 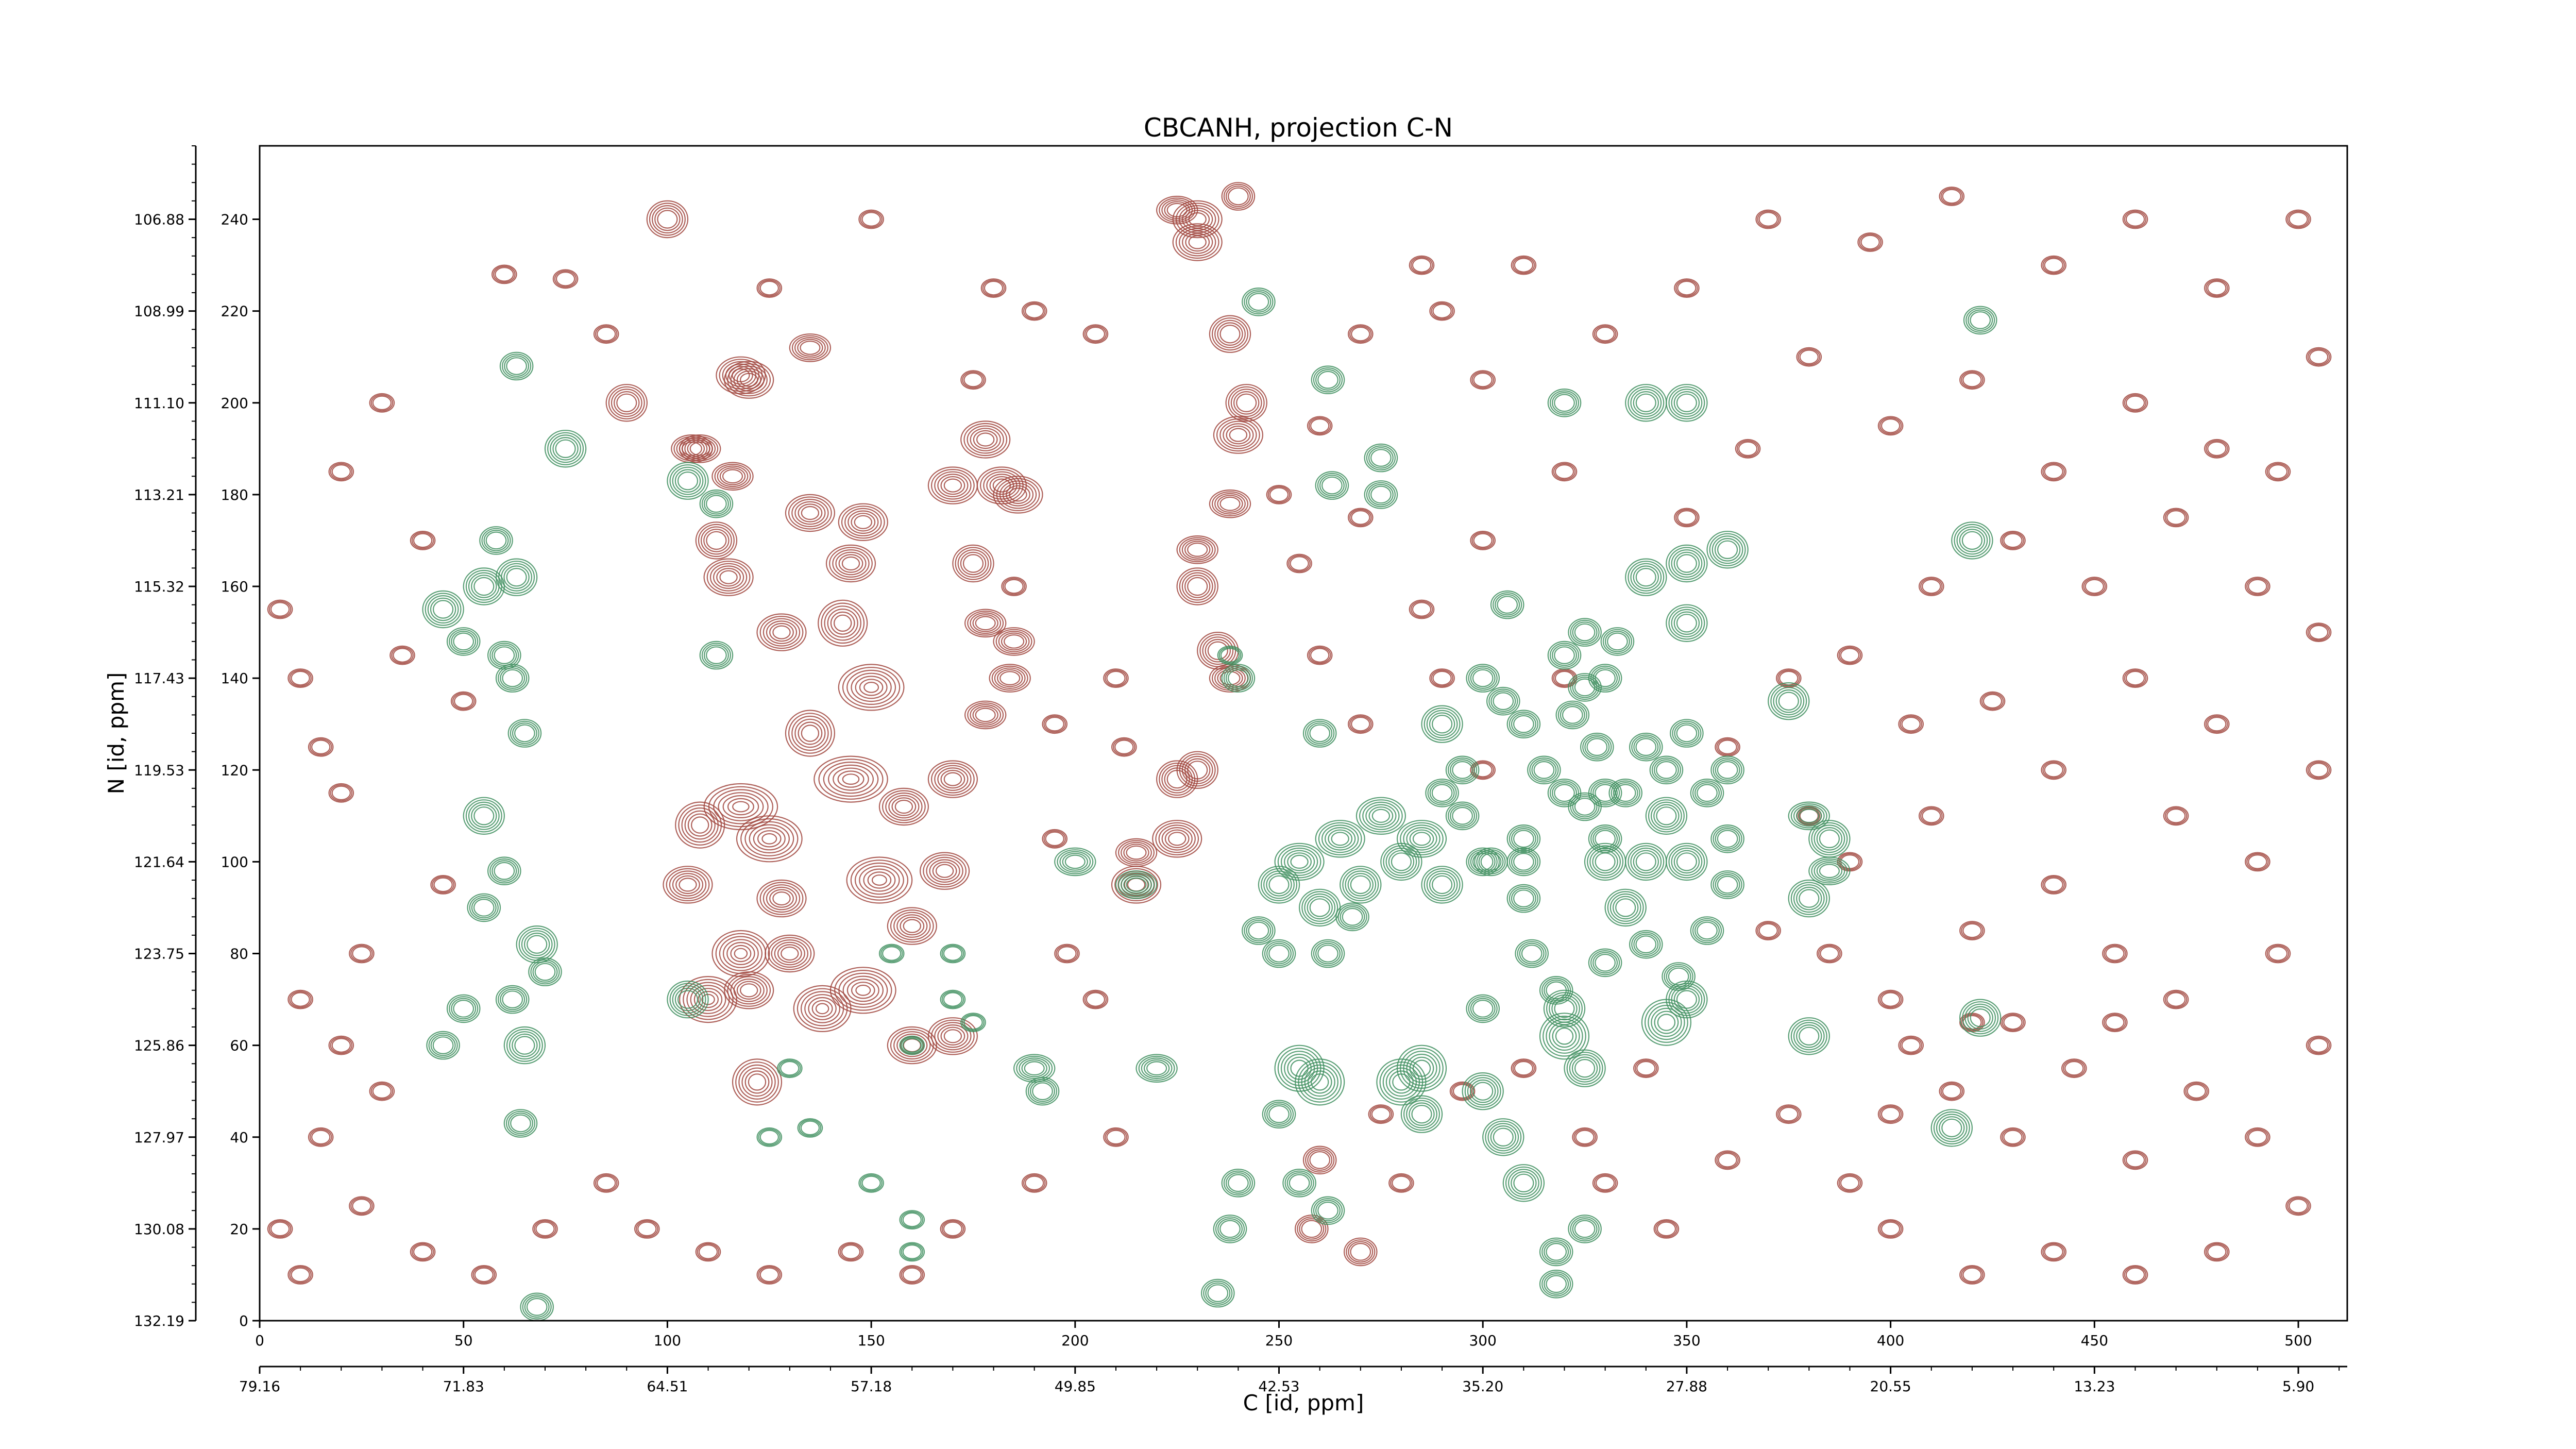 What do you see at coordinates (159, 219) in the screenshot?
I see `y-ppm-tick-label: 106.88` at bounding box center [159, 219].